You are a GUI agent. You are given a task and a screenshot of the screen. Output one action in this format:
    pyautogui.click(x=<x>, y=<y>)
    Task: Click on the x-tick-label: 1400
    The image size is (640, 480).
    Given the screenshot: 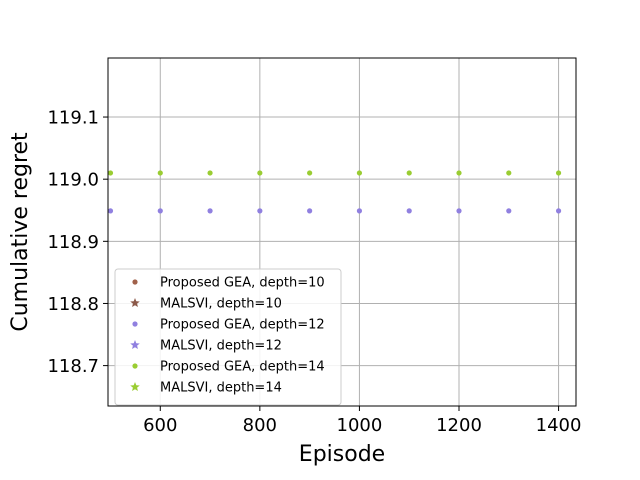 What is the action you would take?
    pyautogui.click(x=559, y=425)
    